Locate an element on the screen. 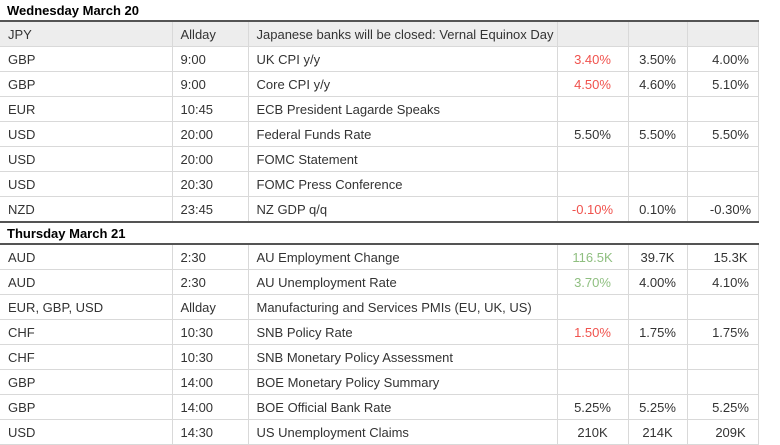 The image size is (780, 445). event-title-cell: UK CPI y/y is located at coordinates (402, 59).